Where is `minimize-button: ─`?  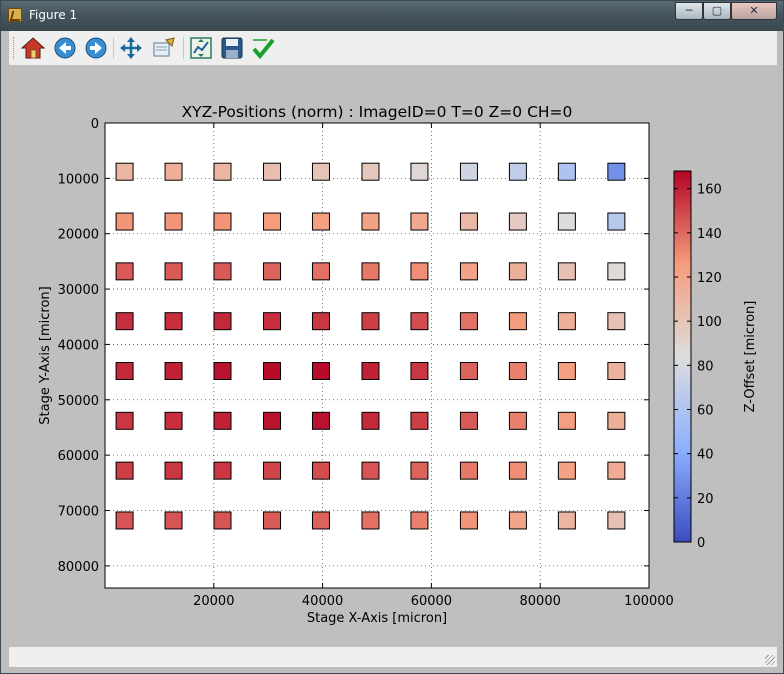 minimize-button: ─ is located at coordinates (689, 11).